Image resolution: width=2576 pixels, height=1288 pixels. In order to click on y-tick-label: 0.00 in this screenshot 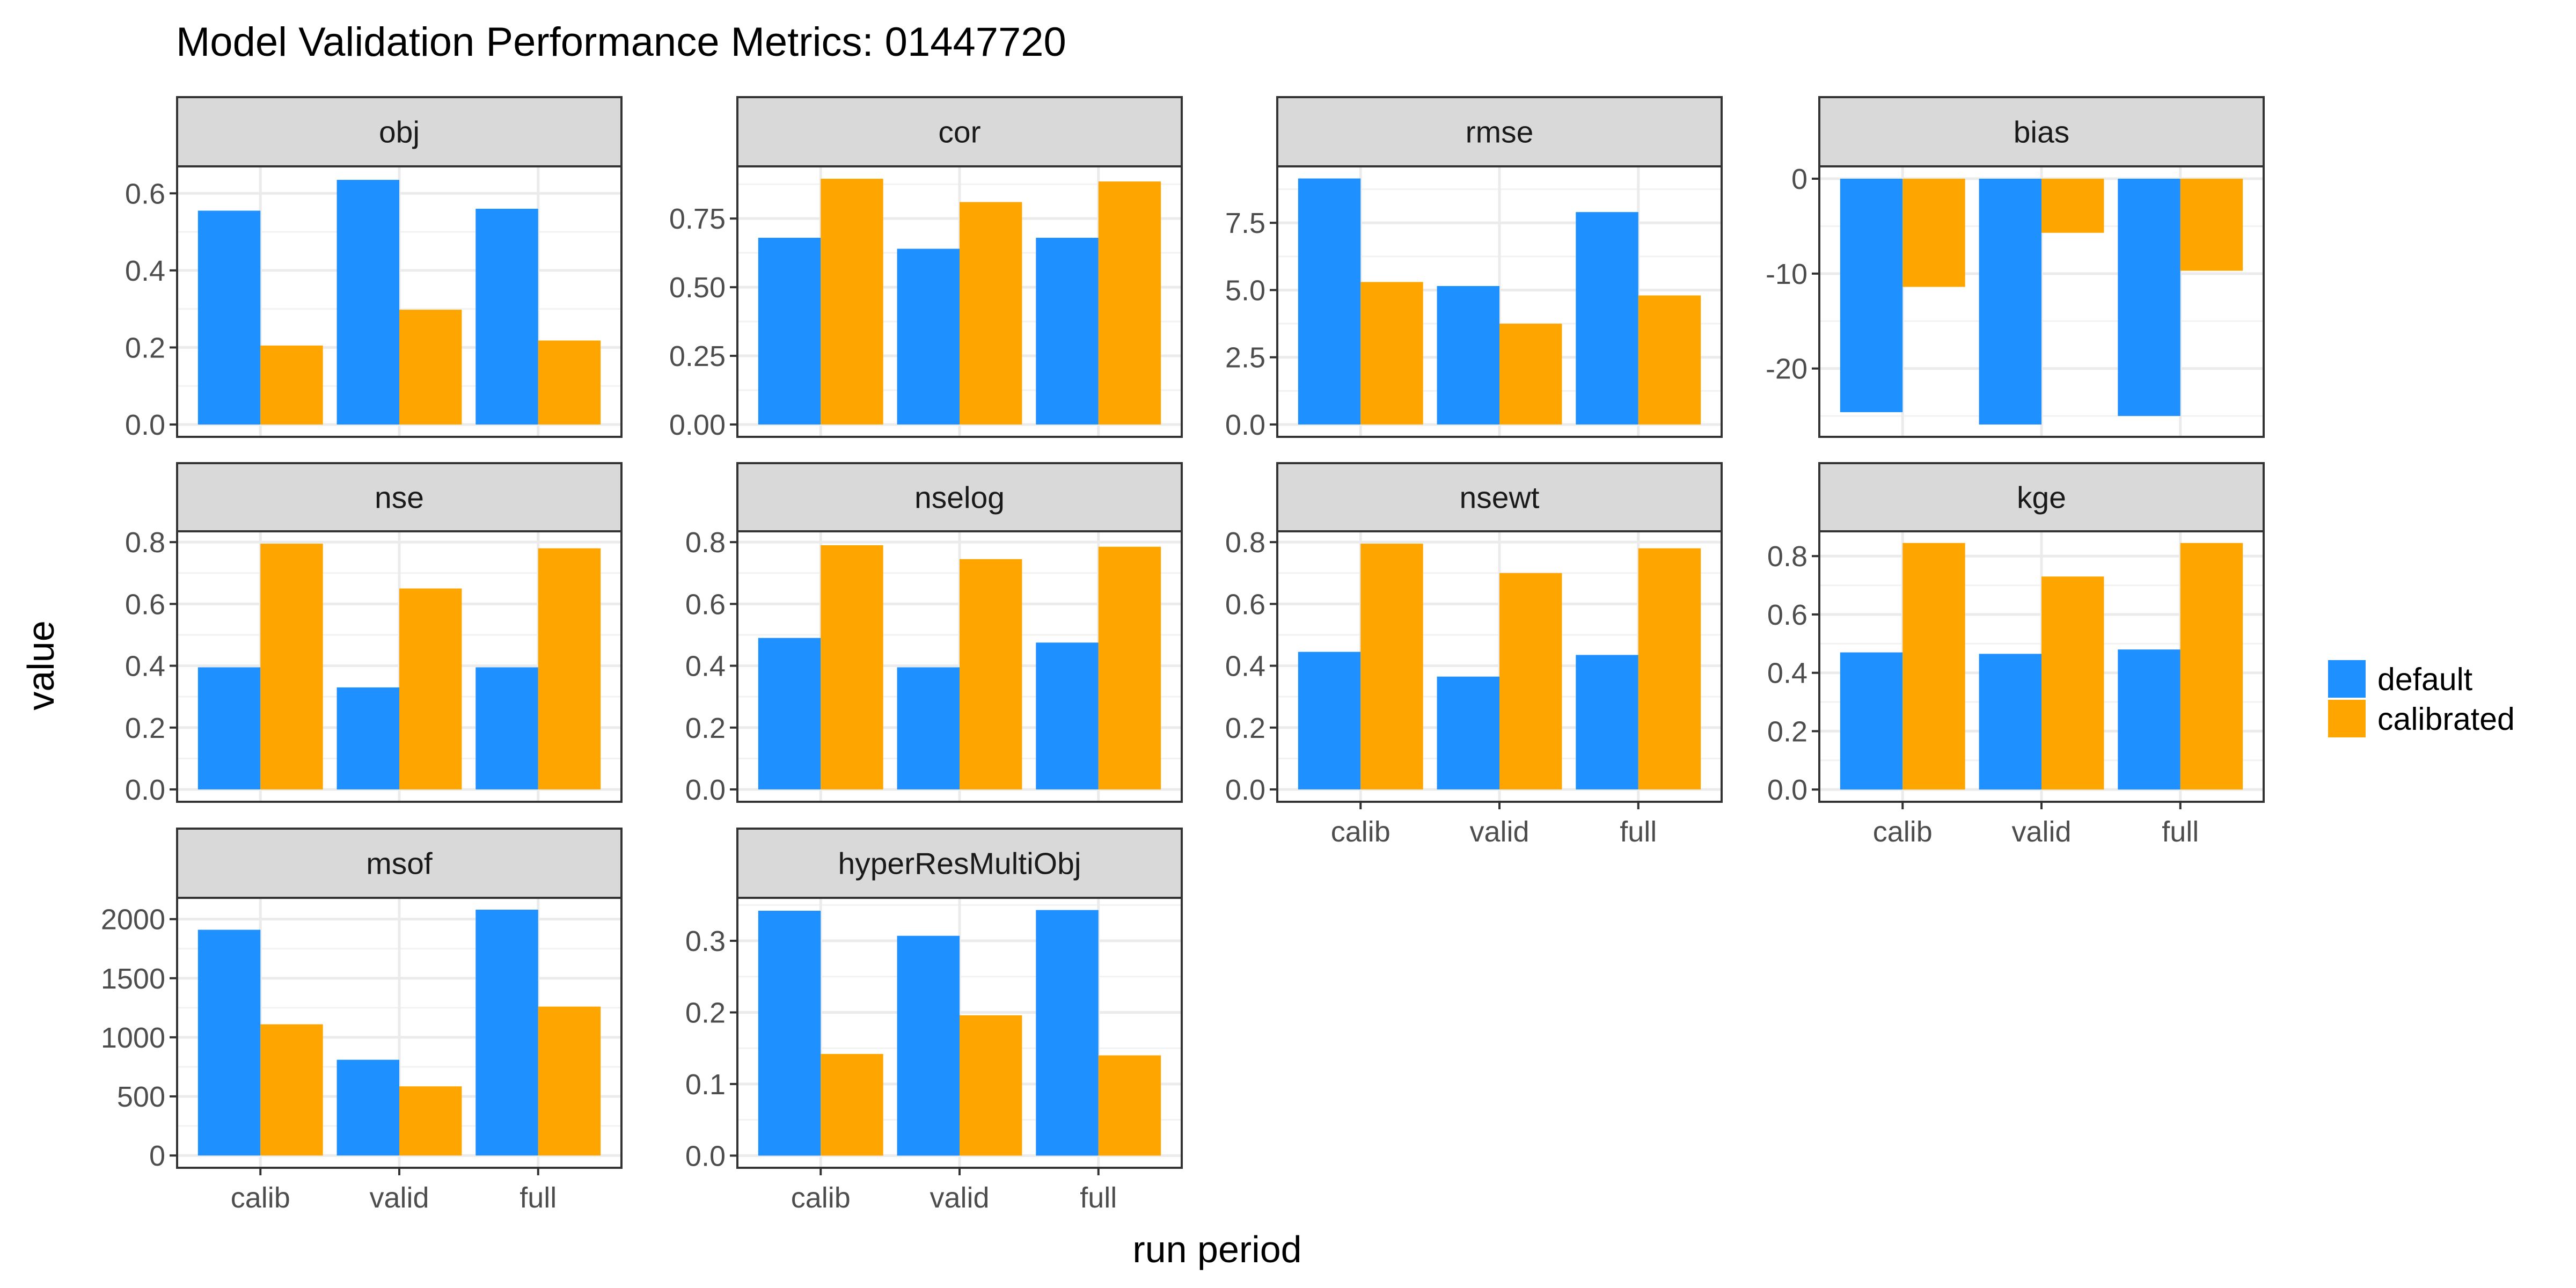, I will do `click(697, 425)`.